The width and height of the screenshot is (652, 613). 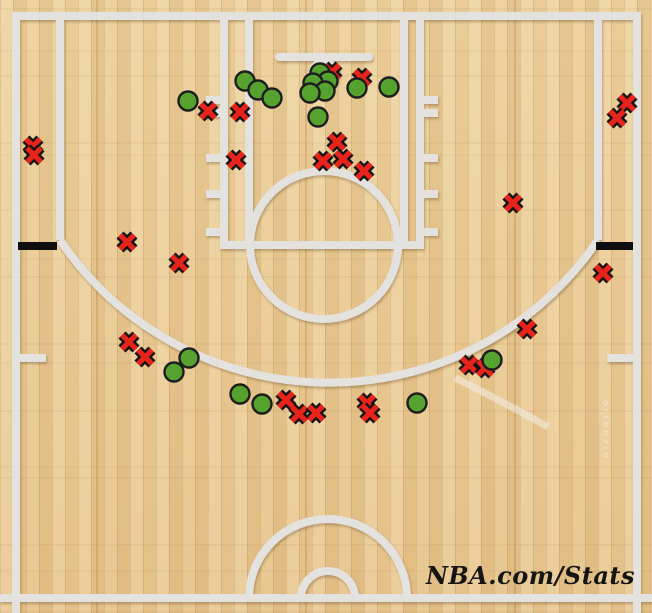 What do you see at coordinates (605, 430) in the screenshot?
I see `floor-texture-credit: ortenzio` at bounding box center [605, 430].